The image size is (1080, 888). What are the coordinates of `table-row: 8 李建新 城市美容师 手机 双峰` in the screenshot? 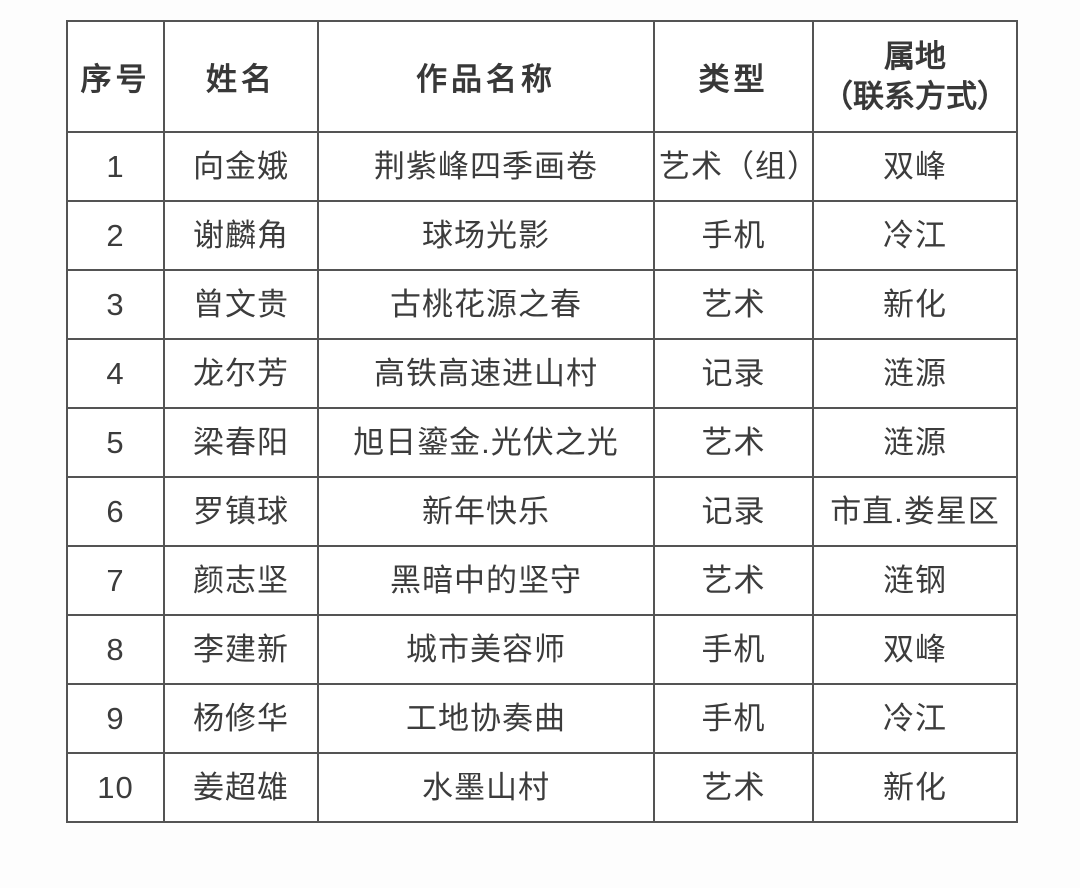 It's located at (542, 649).